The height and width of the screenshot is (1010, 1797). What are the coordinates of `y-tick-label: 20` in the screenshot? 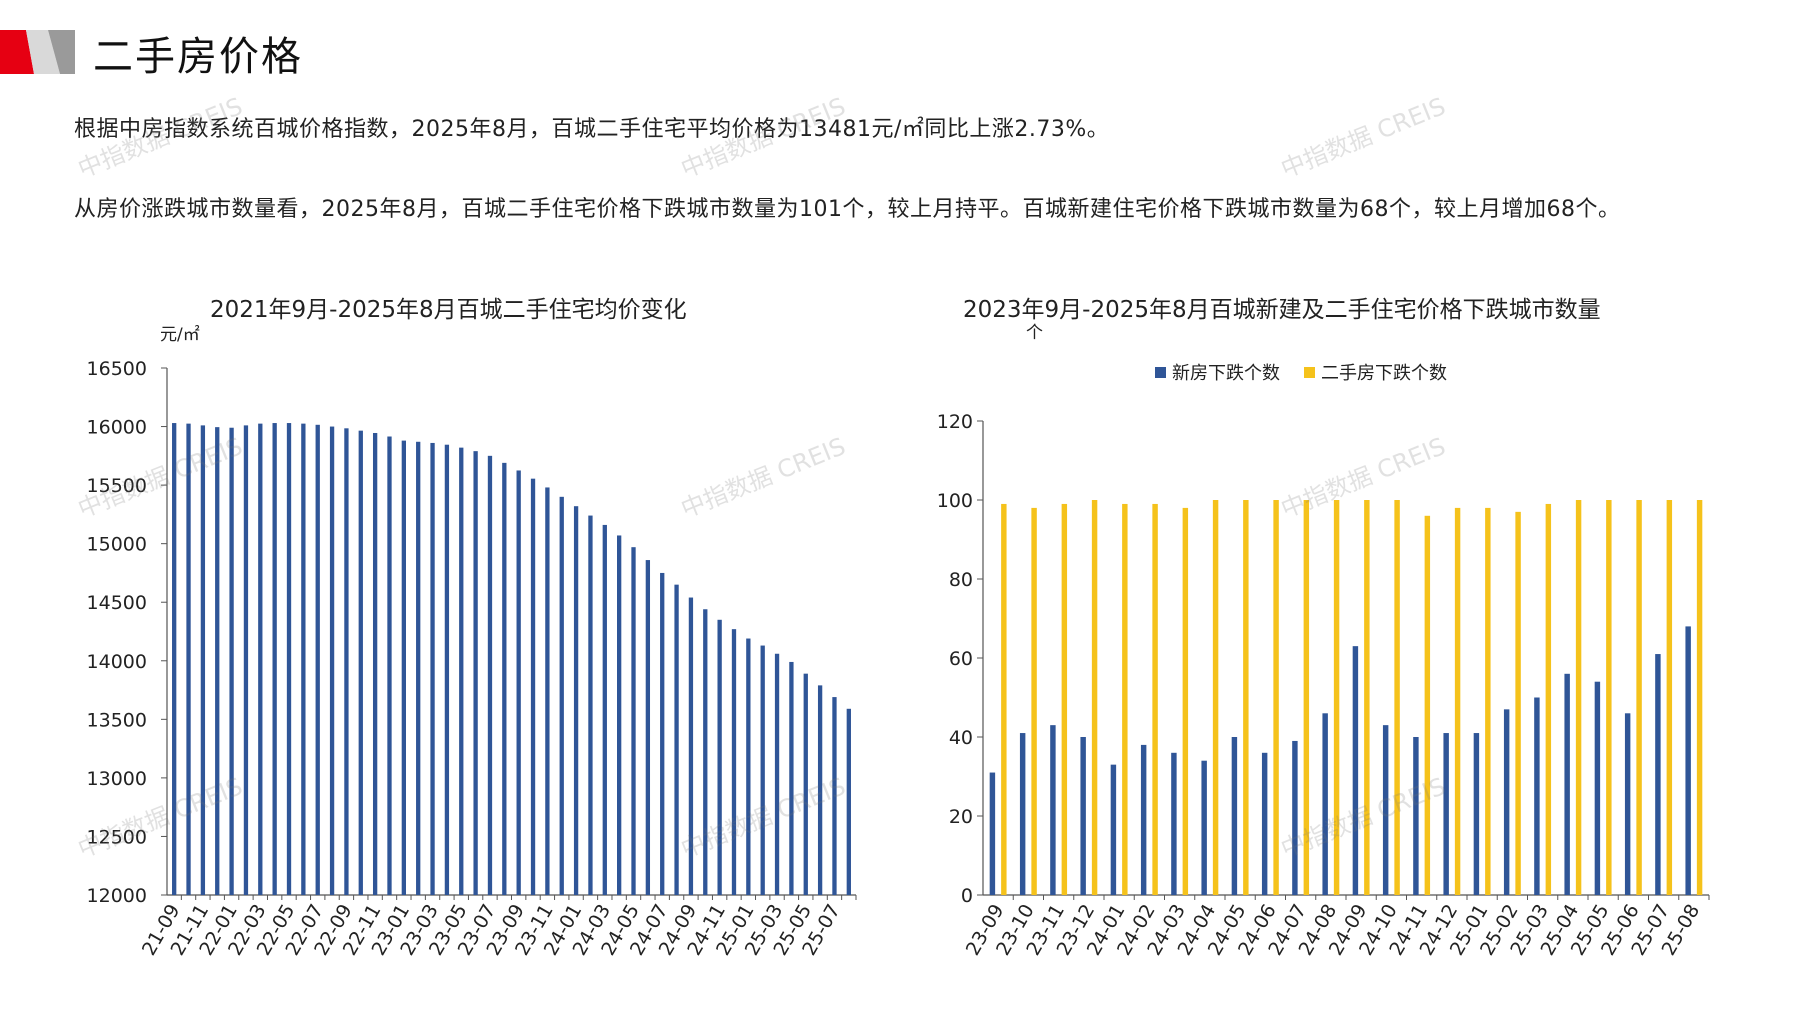 It's located at (961, 817).